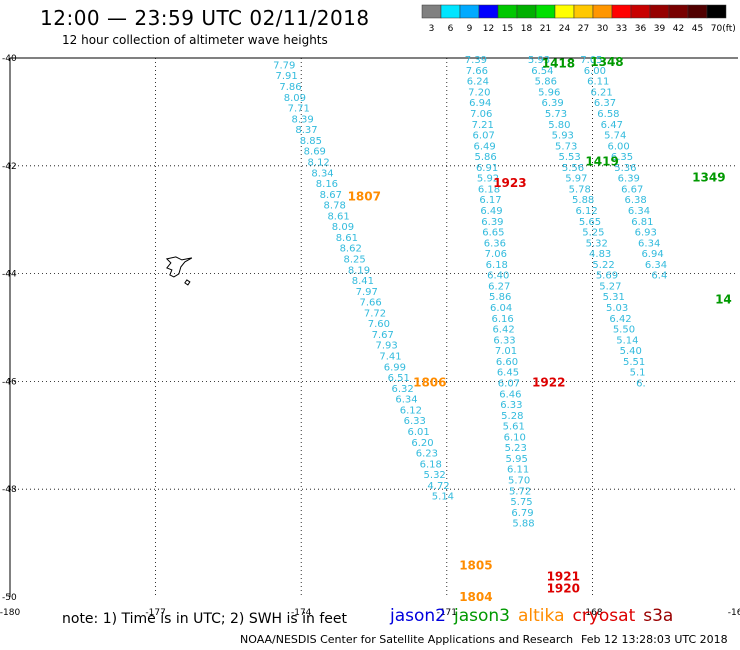  I want to click on wave-height-value: 8.61, so click(347, 238).